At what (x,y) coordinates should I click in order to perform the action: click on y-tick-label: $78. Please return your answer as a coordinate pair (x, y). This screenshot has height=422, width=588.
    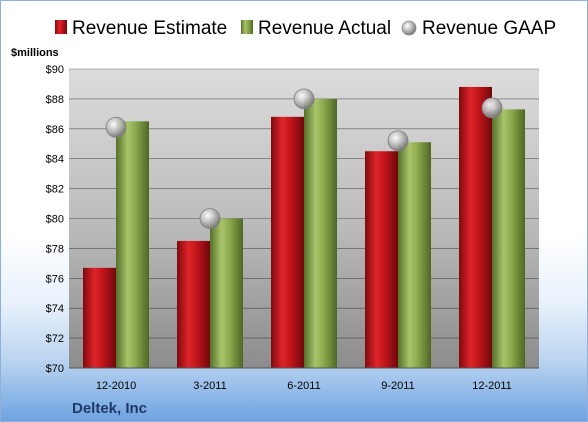
    Looking at the image, I should click on (55, 249).